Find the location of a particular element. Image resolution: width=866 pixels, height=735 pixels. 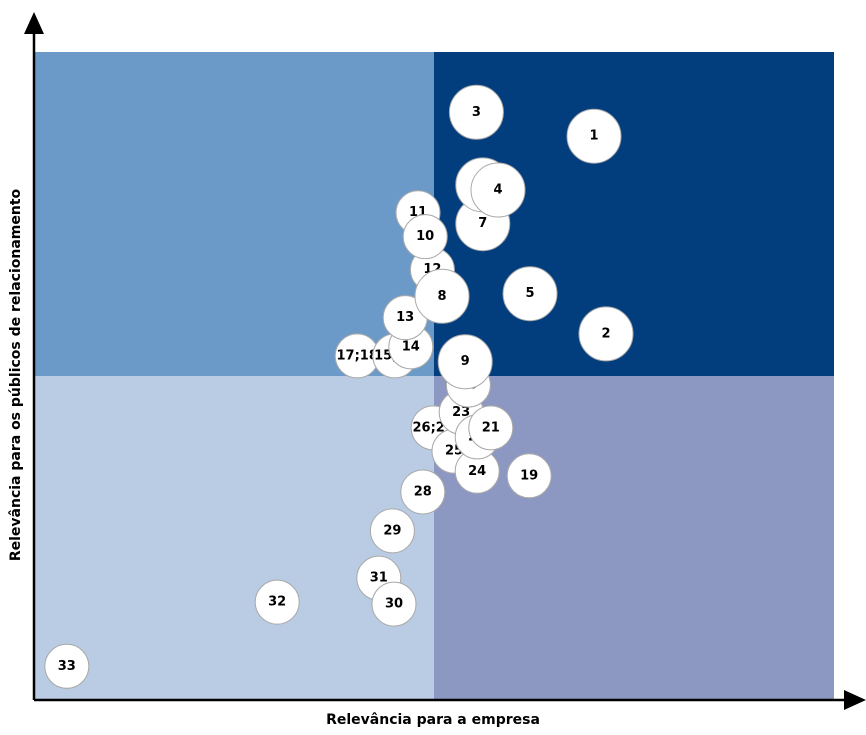

point: 1 is located at coordinates (594, 136).